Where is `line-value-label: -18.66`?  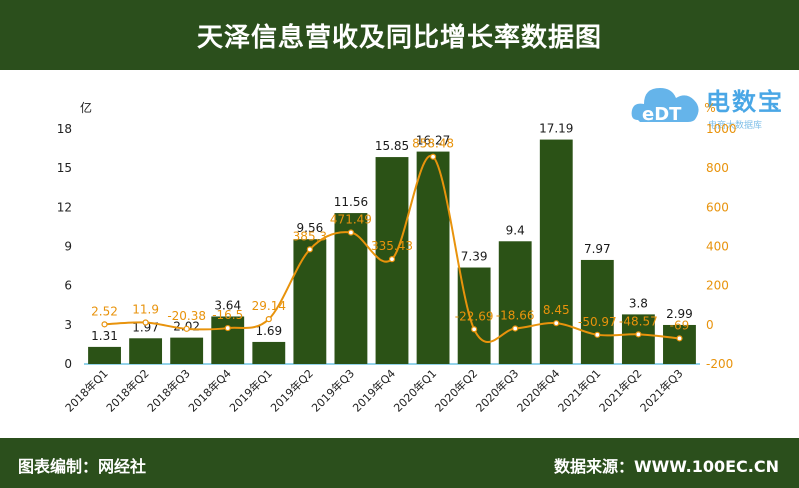 line-value-label: -18.66 is located at coordinates (515, 315).